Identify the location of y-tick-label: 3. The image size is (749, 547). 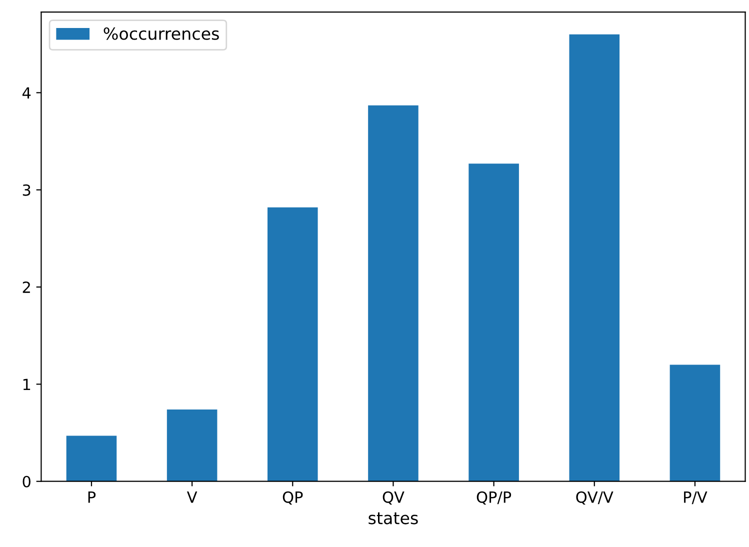
(26, 190).